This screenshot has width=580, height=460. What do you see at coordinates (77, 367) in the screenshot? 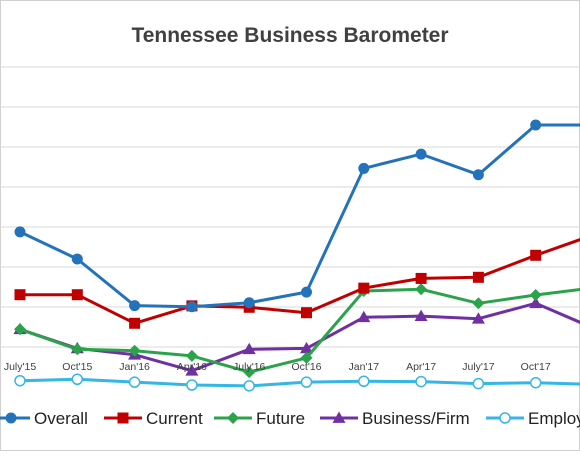
I see `x-tick-label: Oct'15` at bounding box center [77, 367].